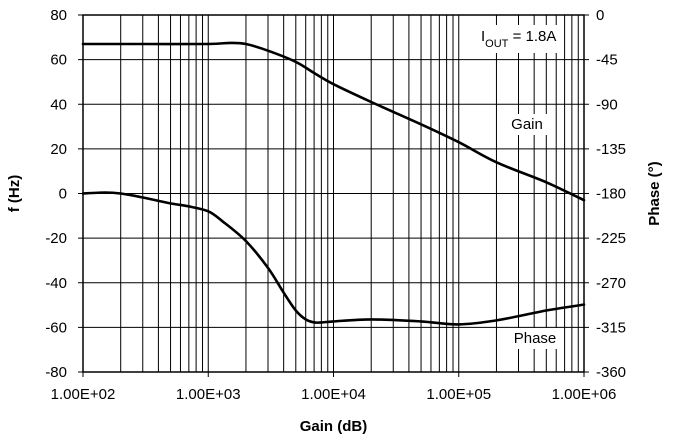  Describe the element at coordinates (56, 238) in the screenshot. I see `y-tick-label: -20` at that location.